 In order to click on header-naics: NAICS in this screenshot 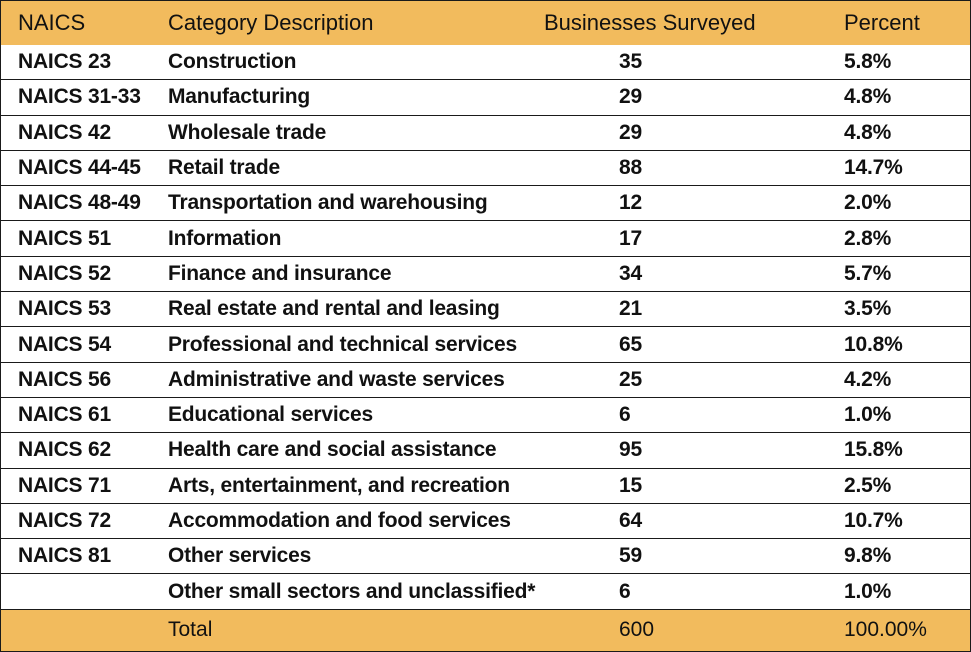, I will do `click(52, 22)`.